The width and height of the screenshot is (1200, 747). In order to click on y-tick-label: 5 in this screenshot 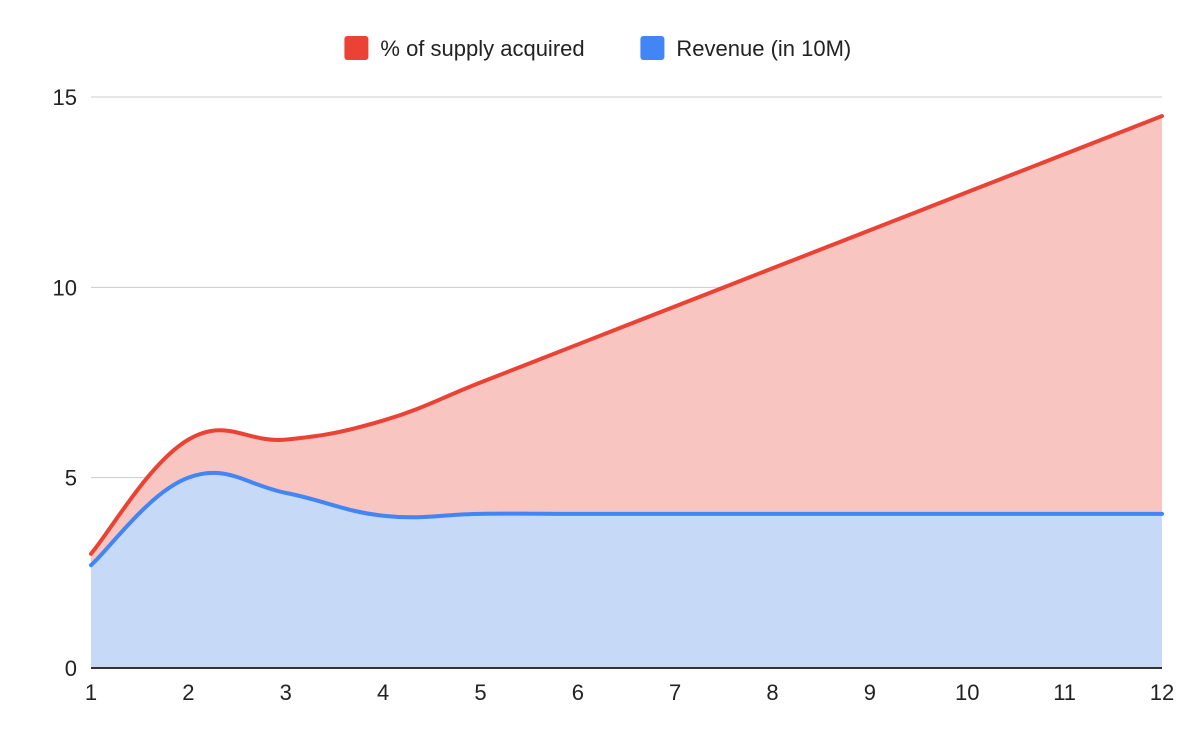, I will do `click(71, 478)`.